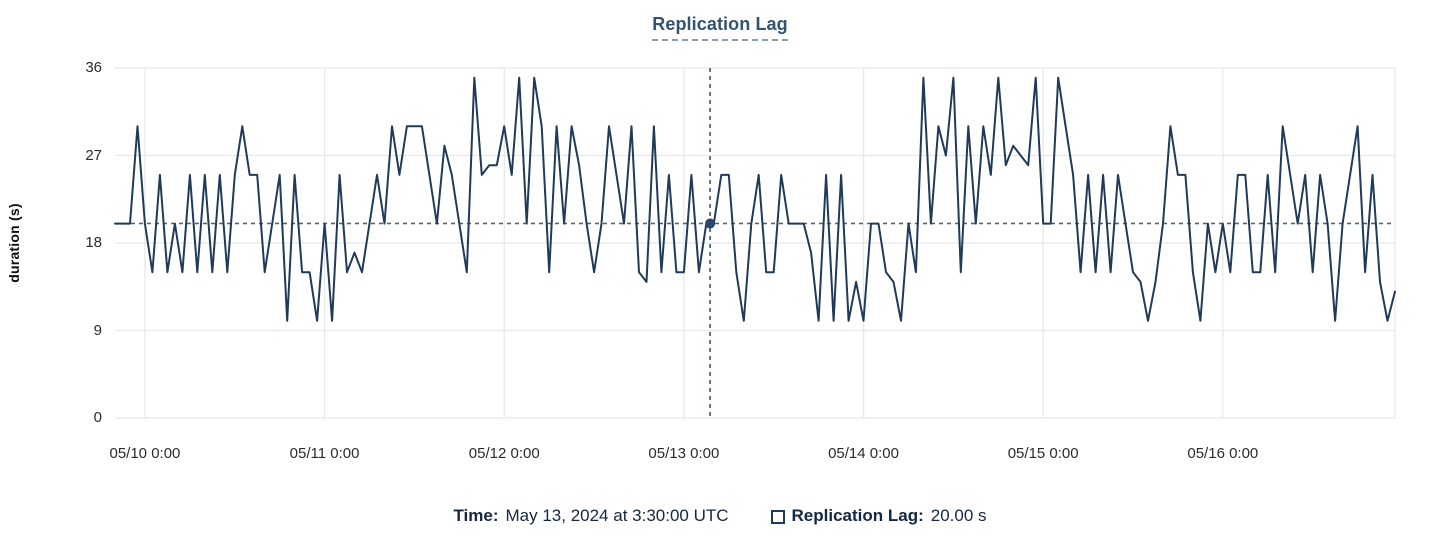 This screenshot has width=1440, height=556. I want to click on y-tick-label: 9, so click(97, 330).